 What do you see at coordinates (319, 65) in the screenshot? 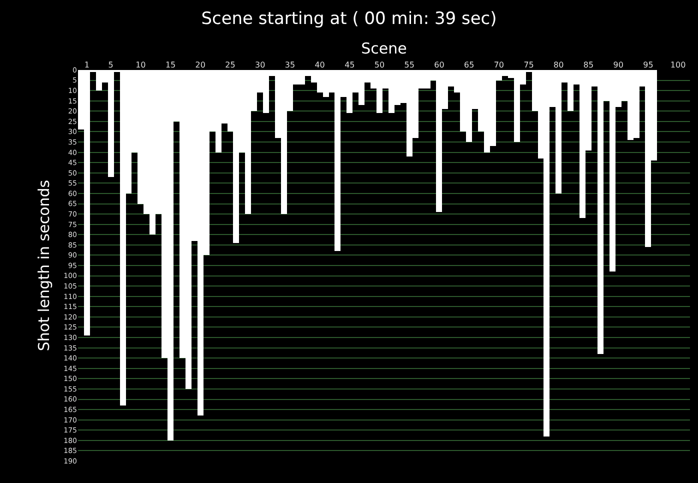
I see `x-tick-label: 40` at bounding box center [319, 65].